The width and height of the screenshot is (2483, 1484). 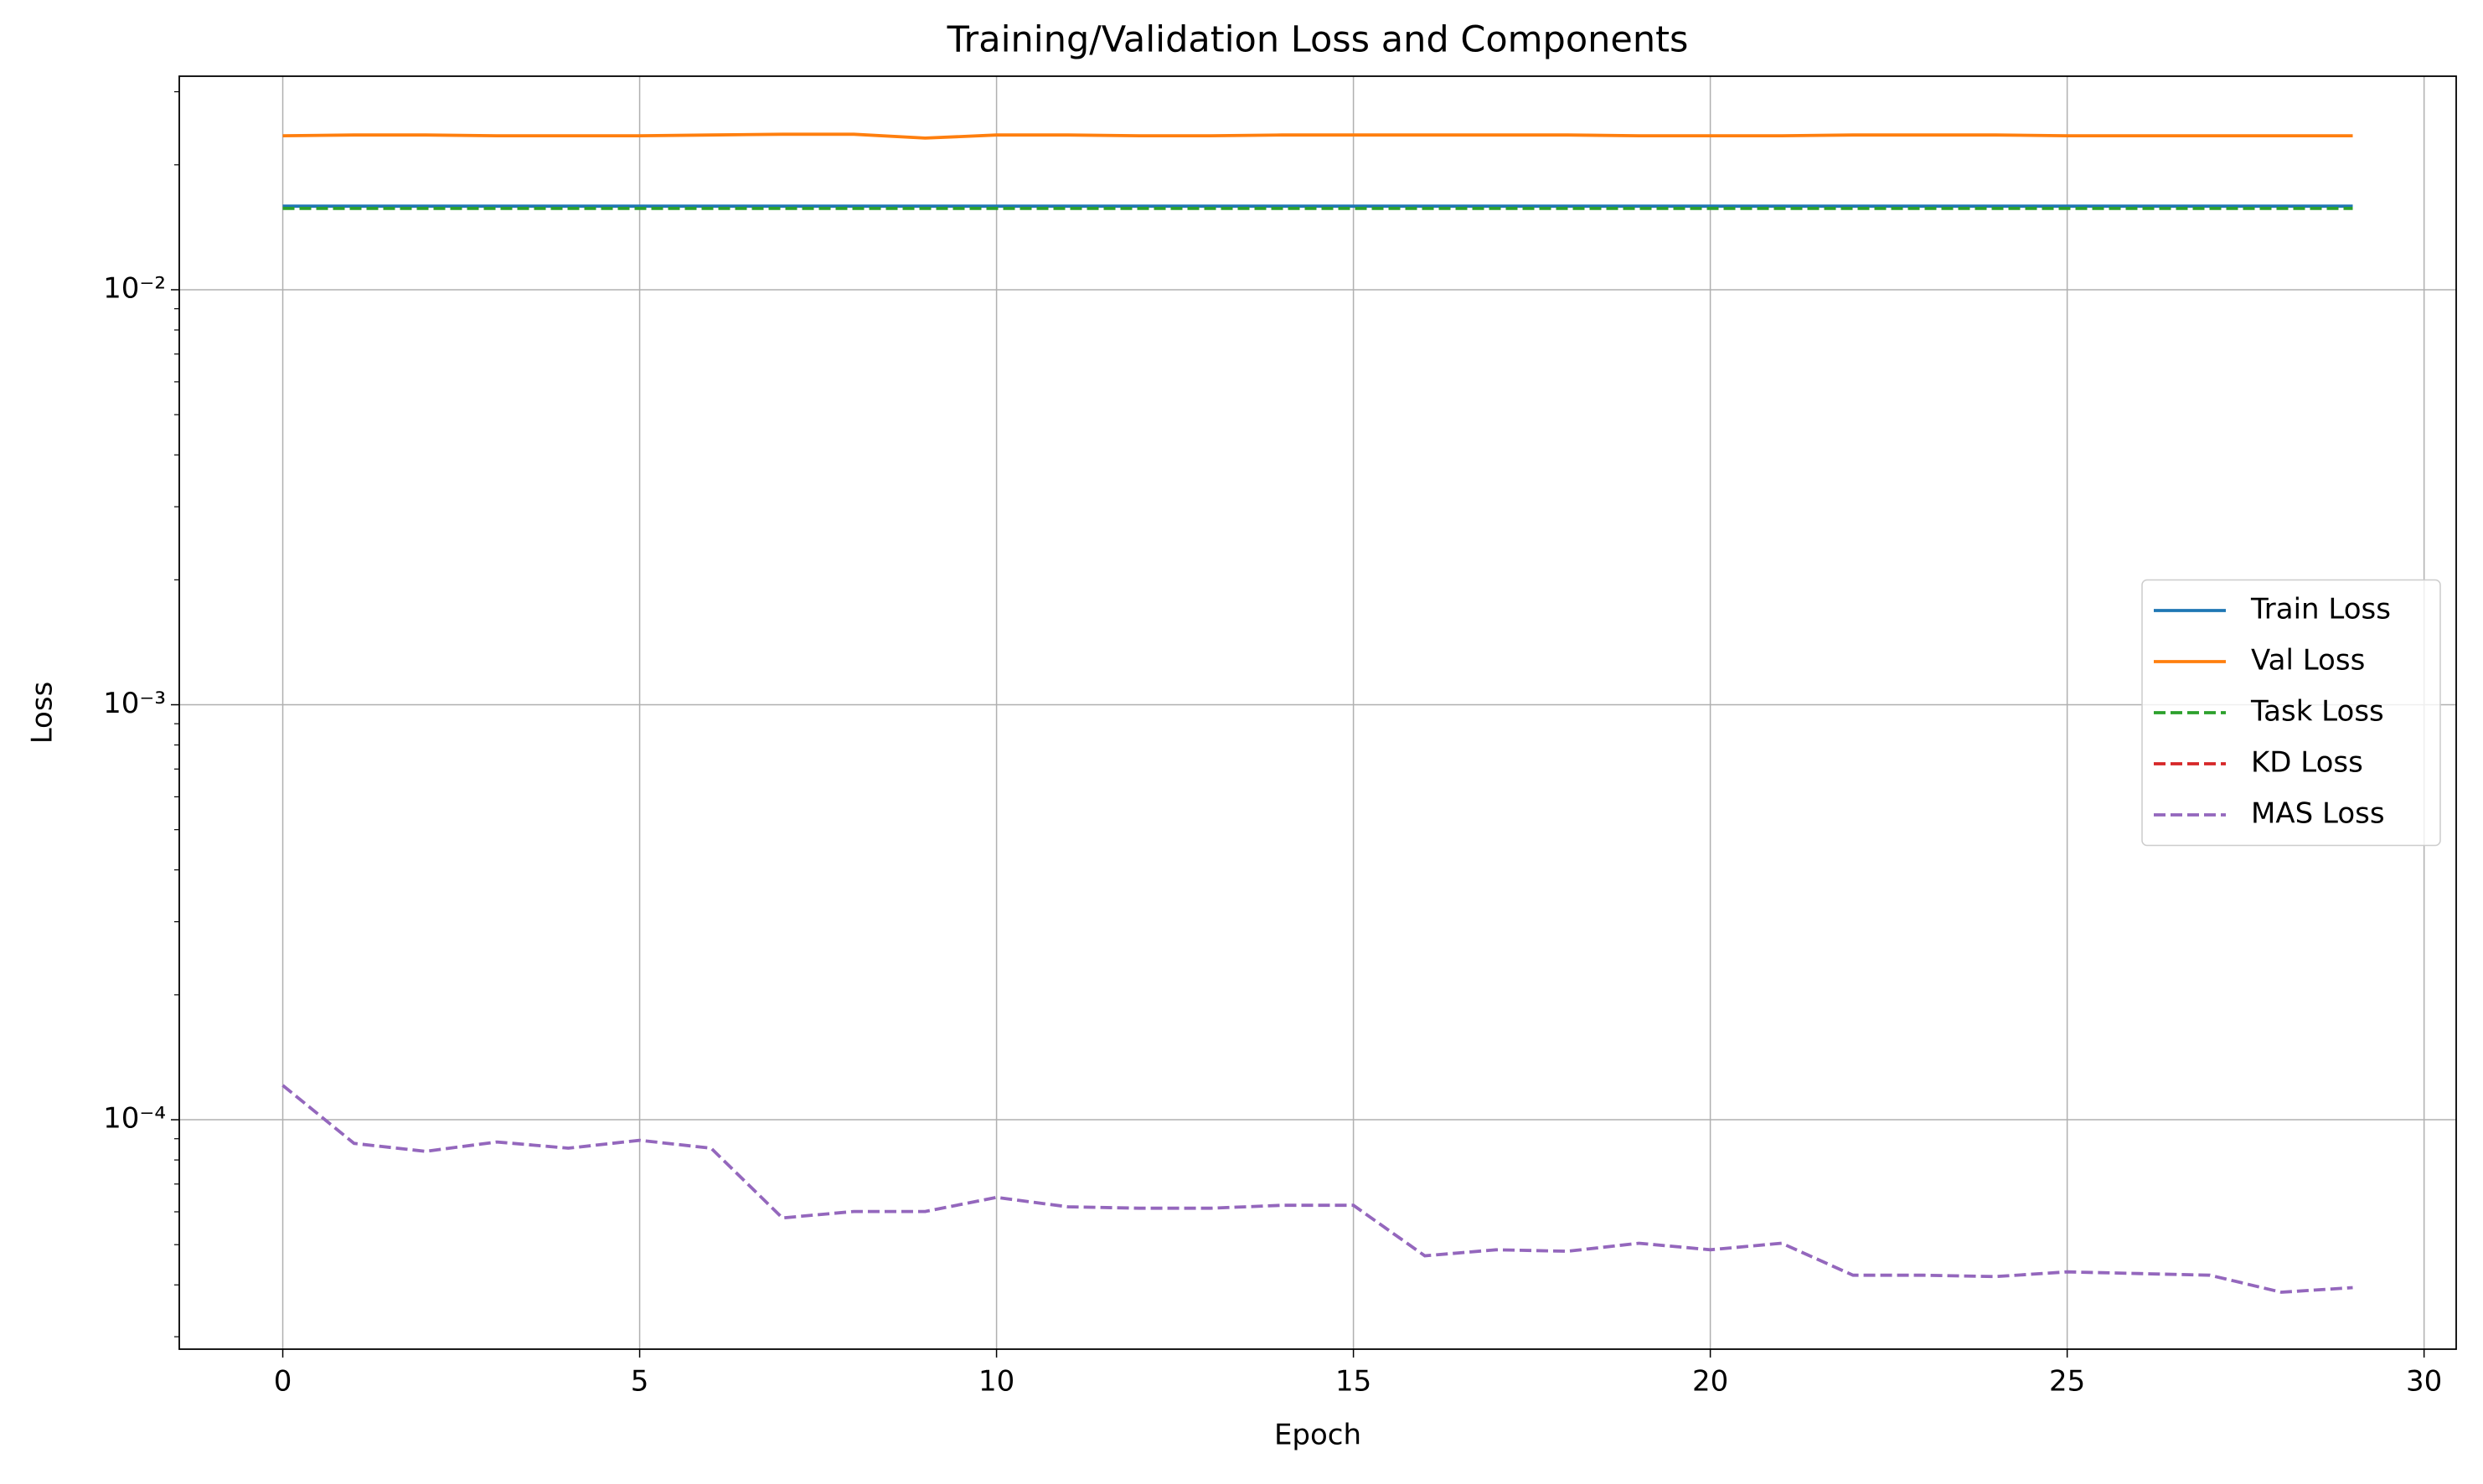 I want to click on x-axis-label: Epoch, so click(x=1317, y=1435).